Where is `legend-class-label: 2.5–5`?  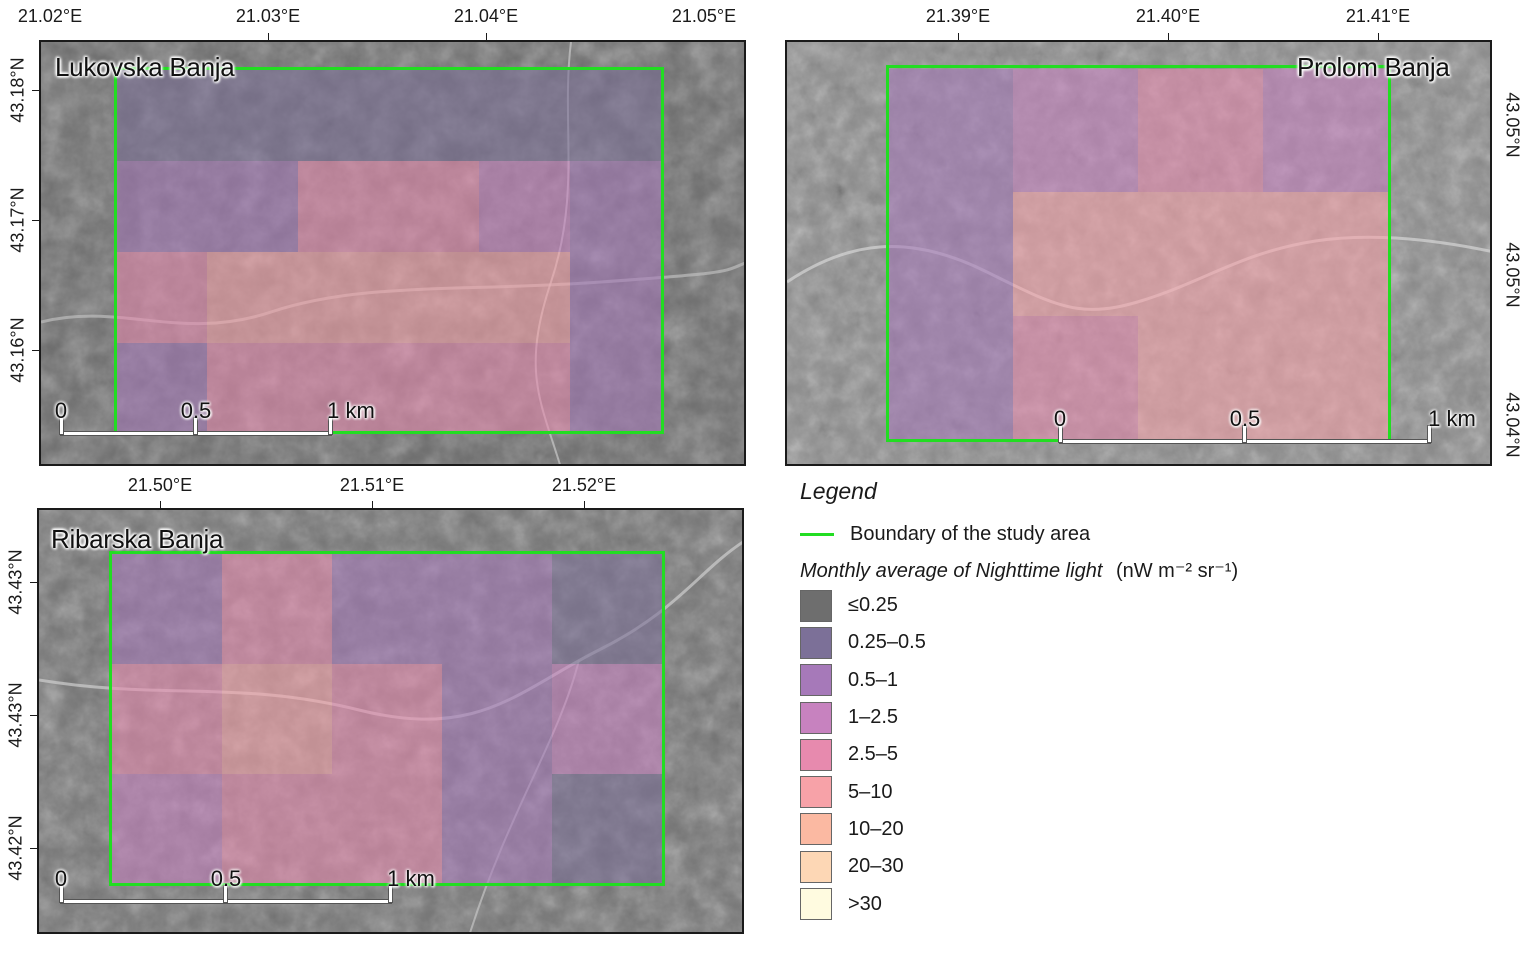
legend-class-label: 2.5–5 is located at coordinates (873, 754).